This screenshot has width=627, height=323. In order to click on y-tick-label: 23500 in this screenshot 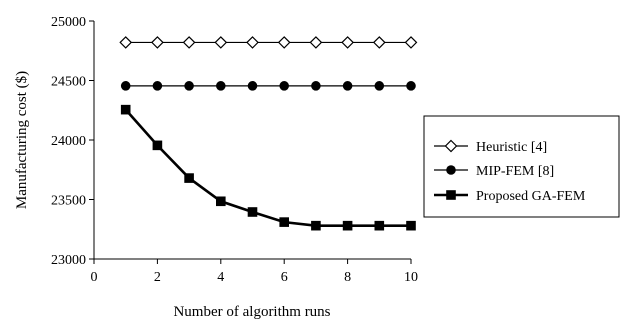, I will do `click(68, 201)`.